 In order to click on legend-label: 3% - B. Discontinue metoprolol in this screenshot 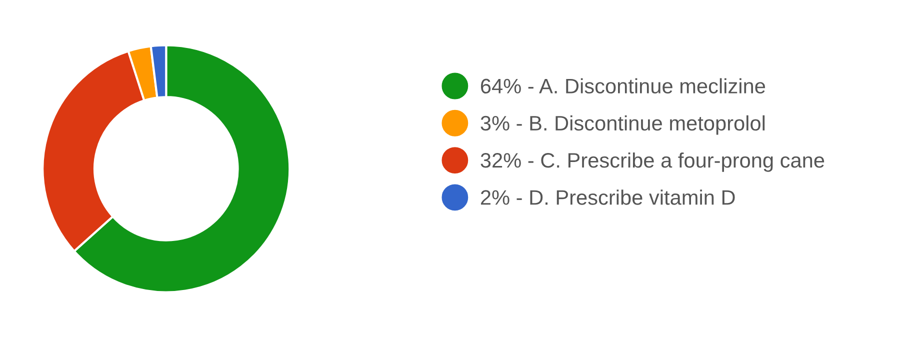, I will do `click(622, 125)`.